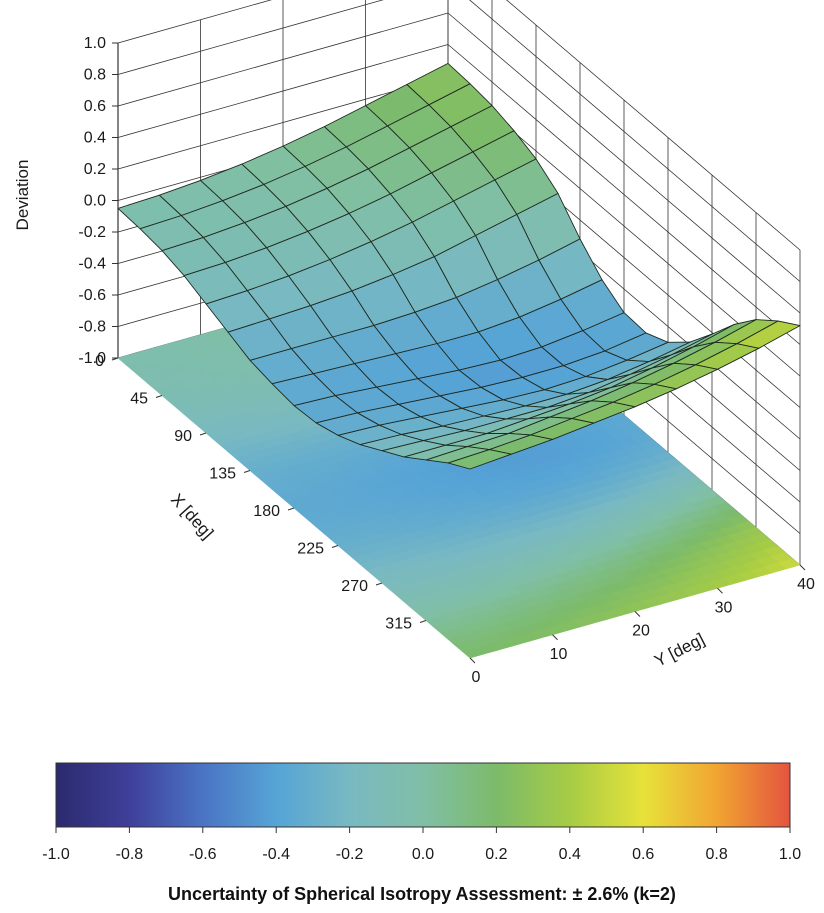  I want to click on z-tick-label: -0.2, so click(92, 232).